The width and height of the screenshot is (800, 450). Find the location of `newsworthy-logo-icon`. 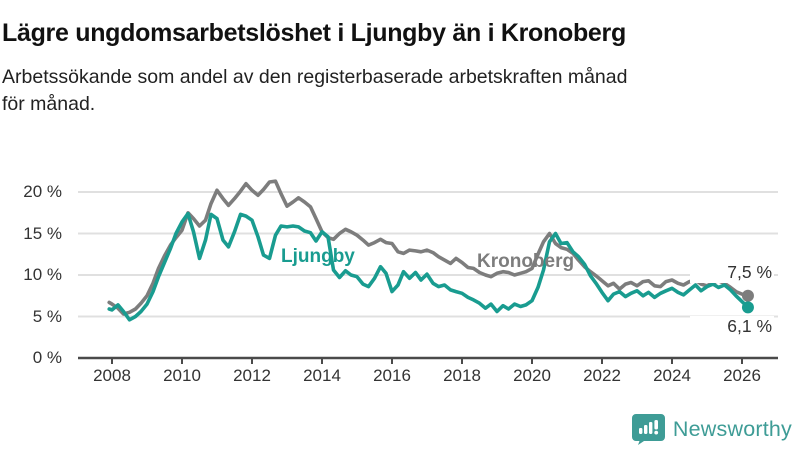

newsworthy-logo-icon is located at coordinates (648, 429).